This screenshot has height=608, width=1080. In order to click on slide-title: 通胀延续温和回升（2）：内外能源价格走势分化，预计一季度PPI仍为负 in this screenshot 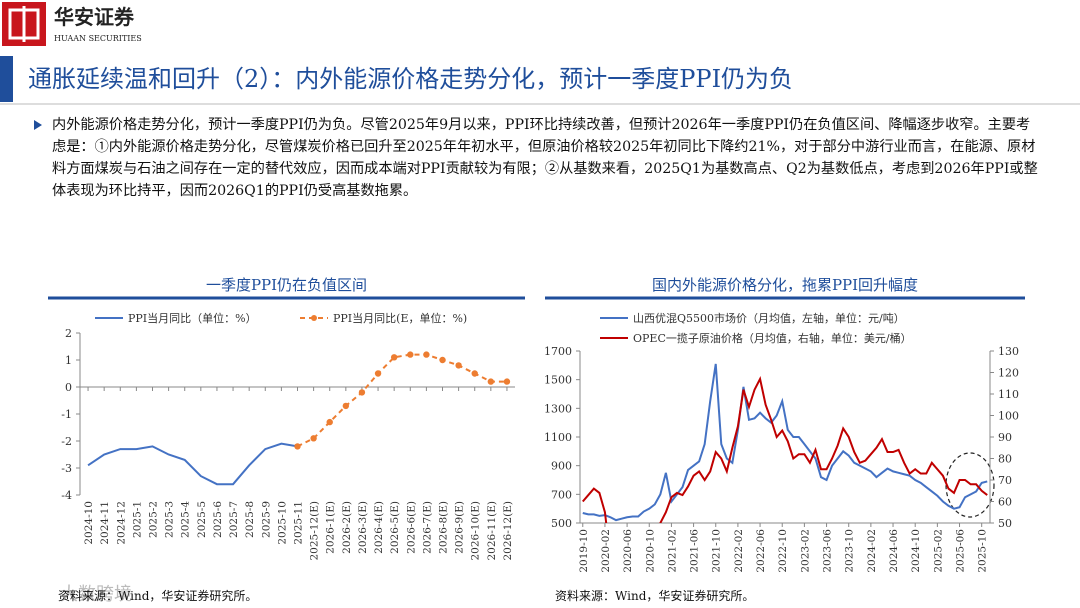, I will do `click(410, 79)`.